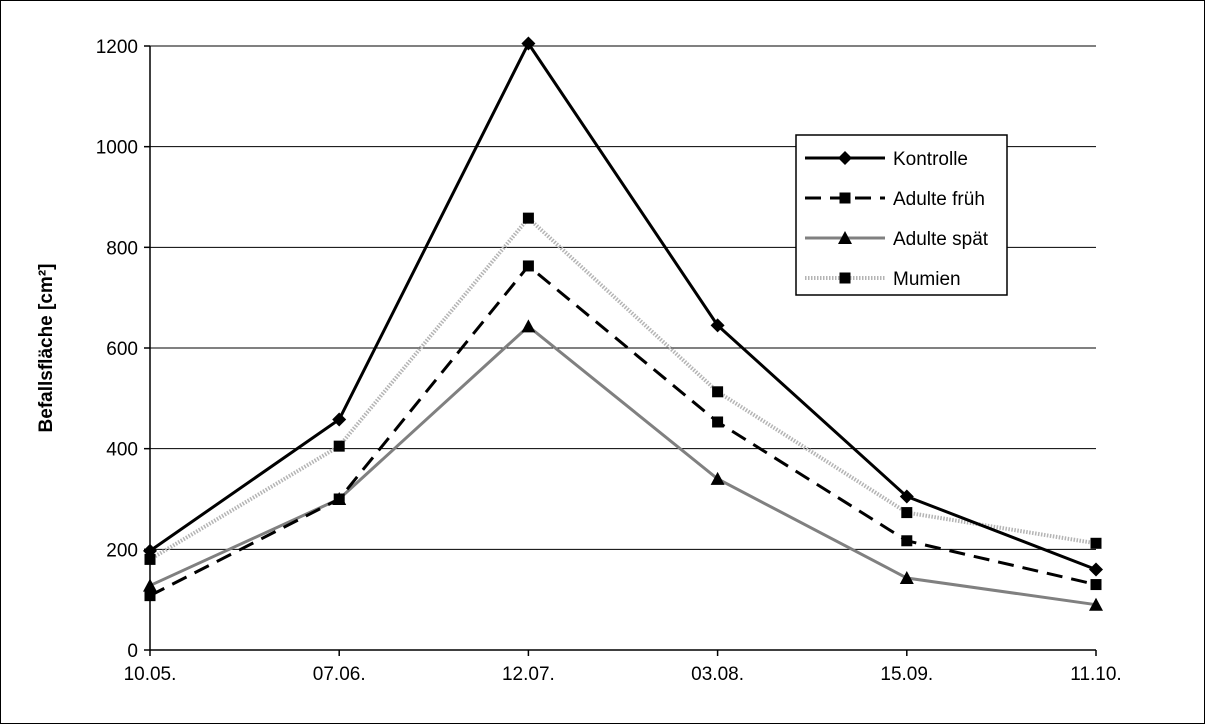 The height and width of the screenshot is (724, 1205). I want to click on x-tick-label: 07.06., so click(339, 674).